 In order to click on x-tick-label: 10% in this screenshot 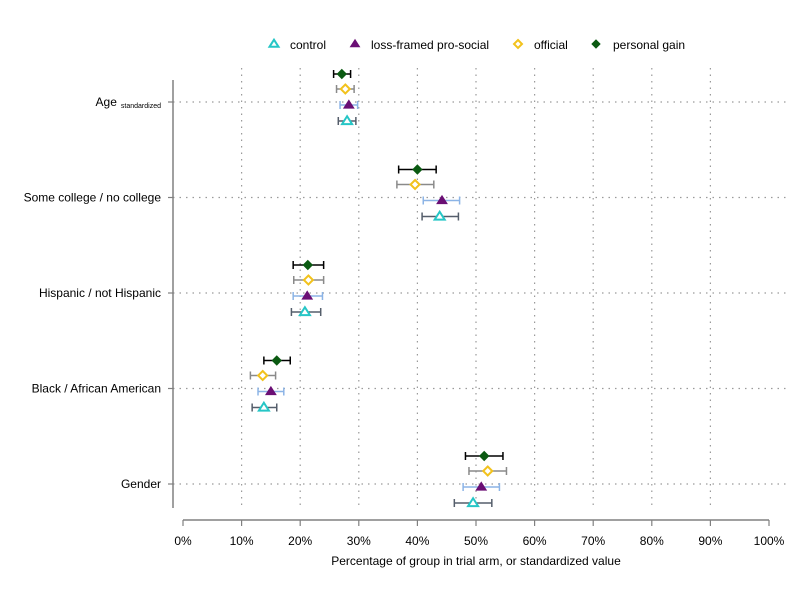, I will do `click(242, 541)`.